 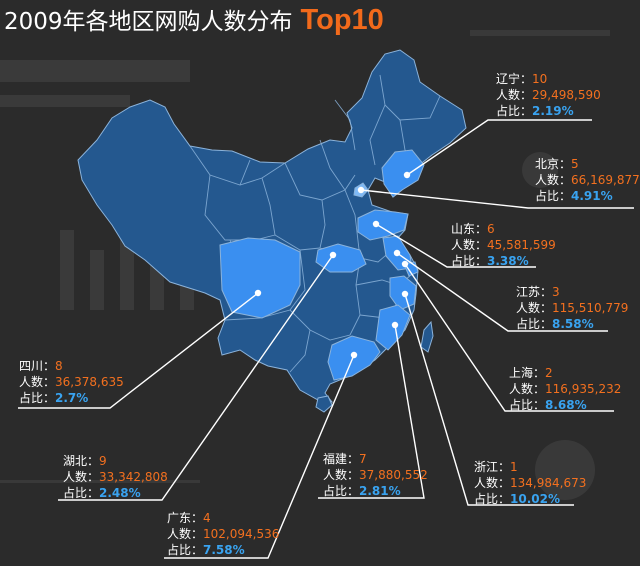 I want to click on region-name: 江苏, so click(x=528, y=292).